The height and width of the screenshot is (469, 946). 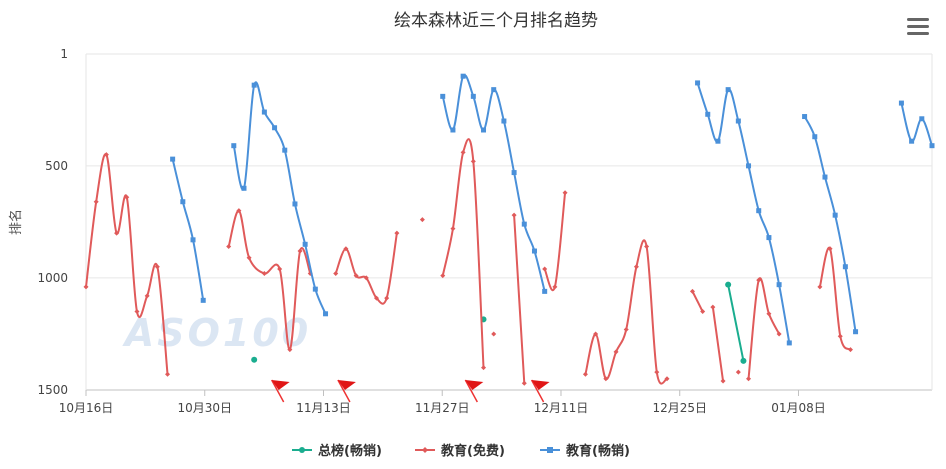 I want to click on watermark-text: ASO100, so click(x=216, y=333).